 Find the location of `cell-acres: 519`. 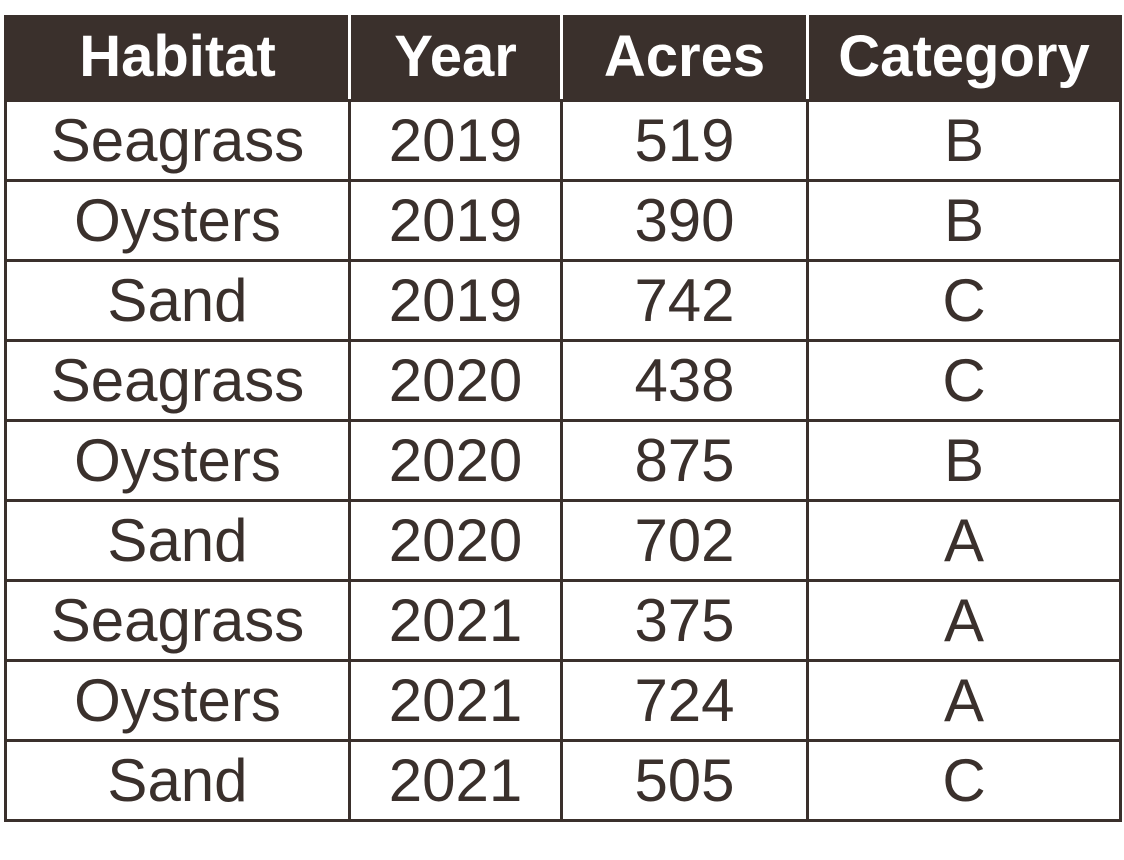

cell-acres: 519 is located at coordinates (684, 140).